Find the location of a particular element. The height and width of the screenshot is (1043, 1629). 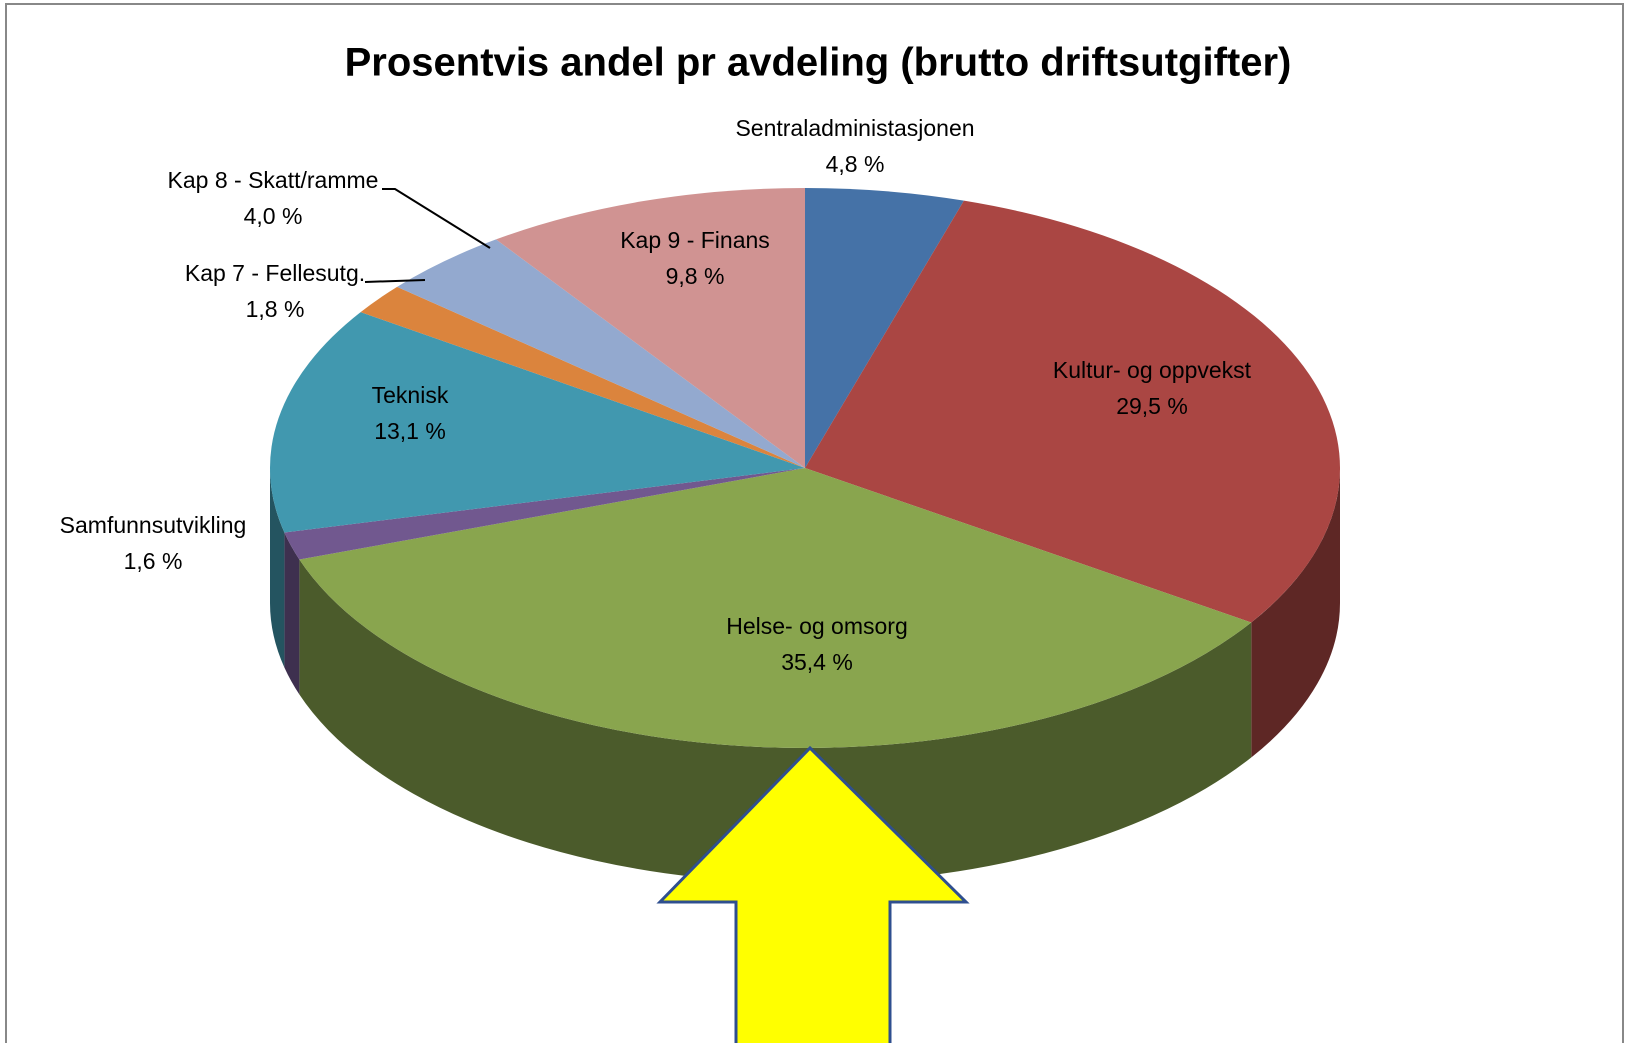

slice-value-label: 1,6 % is located at coordinates (153, 561).